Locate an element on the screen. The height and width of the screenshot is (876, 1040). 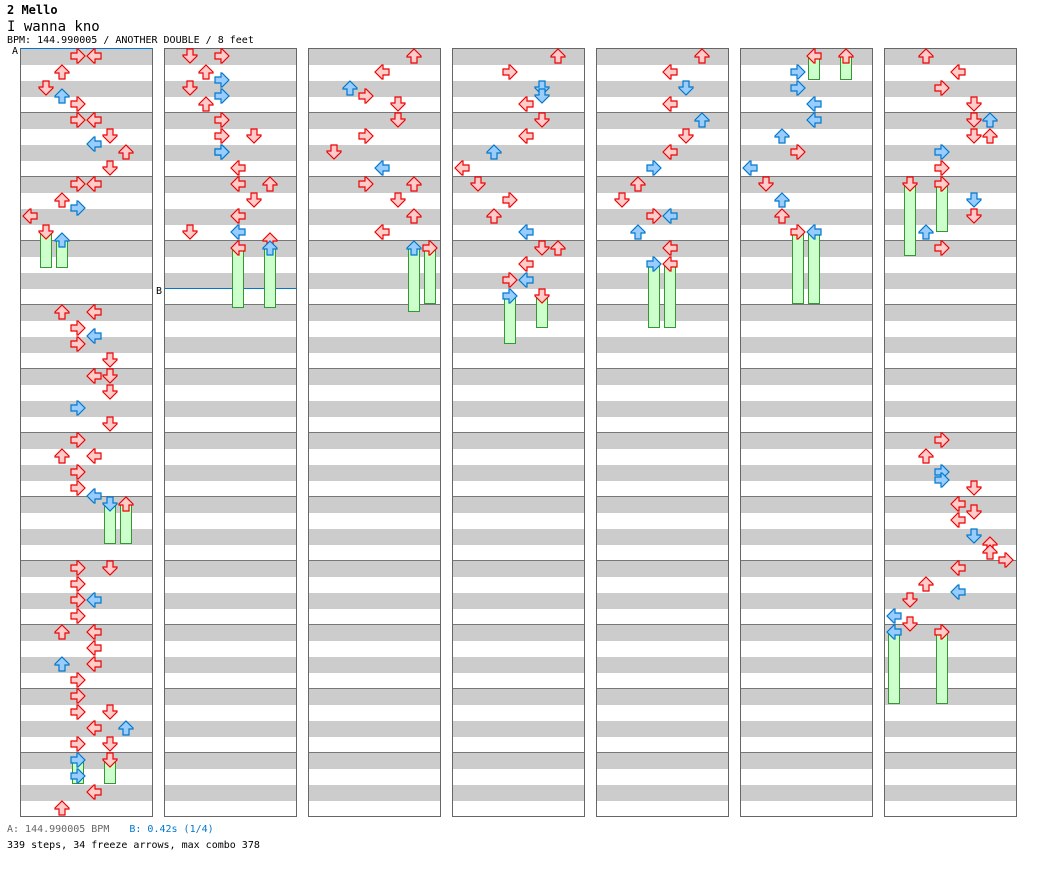
bpm-legend: A: 144.990005 BPM is located at coordinates (58, 829).